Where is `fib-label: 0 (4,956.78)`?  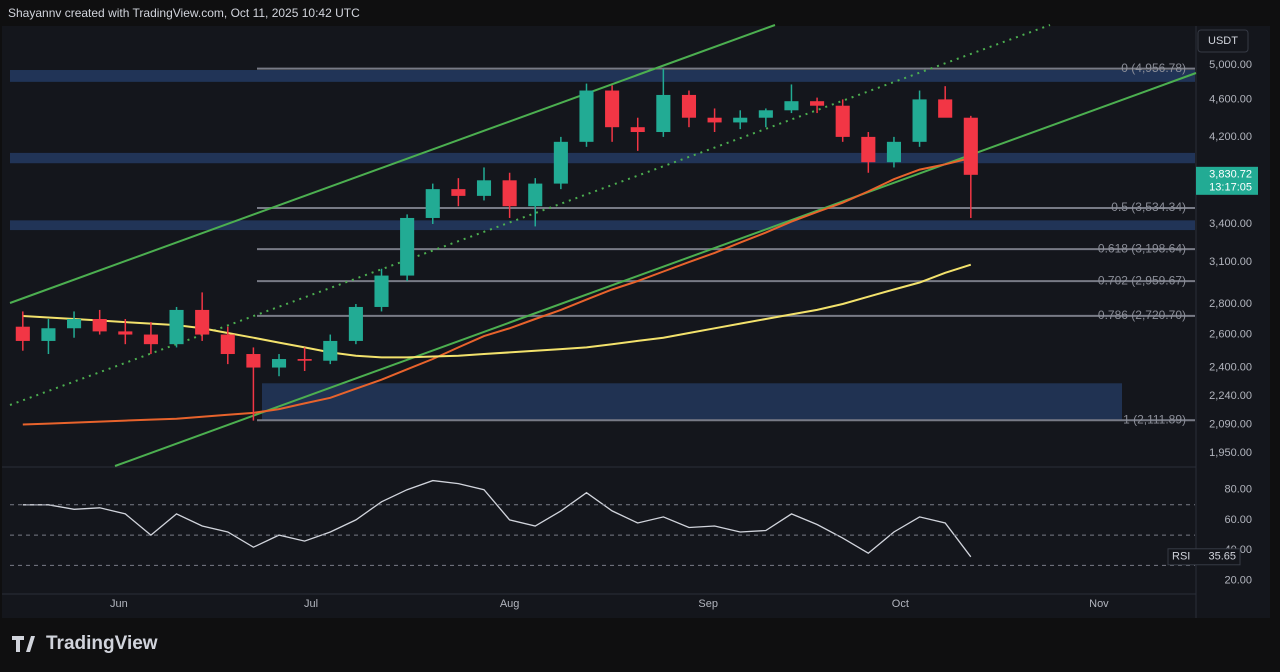
fib-label: 0 (4,956.78) is located at coordinates (1153, 68).